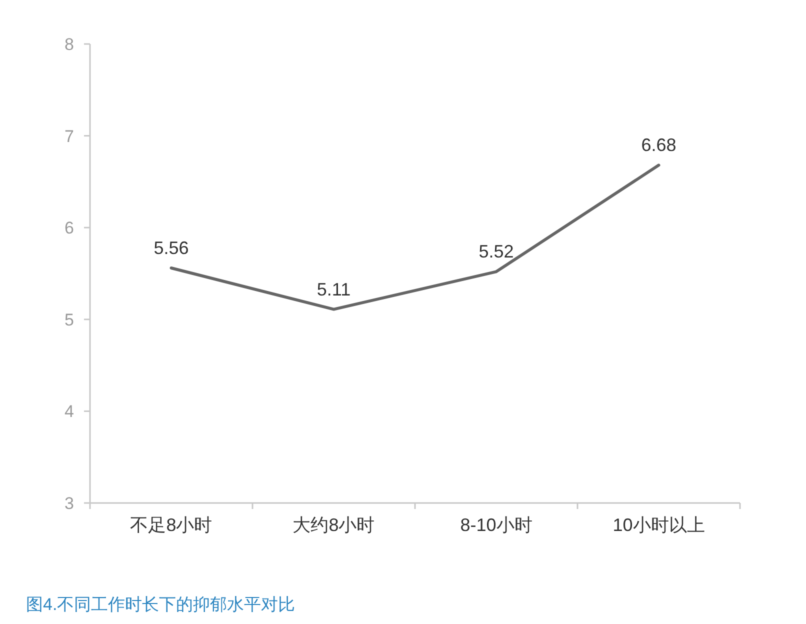  I want to click on y-tick-label: 8, so click(69, 44).